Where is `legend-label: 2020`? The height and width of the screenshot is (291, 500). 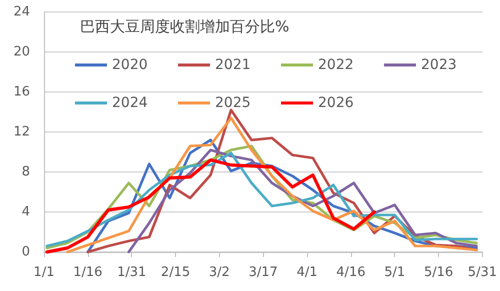 legend-label: 2020 is located at coordinates (130, 65).